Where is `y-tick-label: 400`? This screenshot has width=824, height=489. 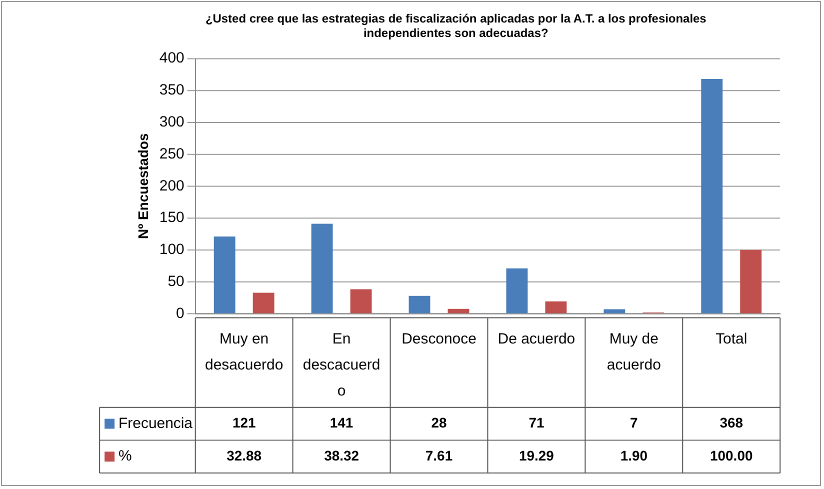 y-tick-label: 400 is located at coordinates (171, 58).